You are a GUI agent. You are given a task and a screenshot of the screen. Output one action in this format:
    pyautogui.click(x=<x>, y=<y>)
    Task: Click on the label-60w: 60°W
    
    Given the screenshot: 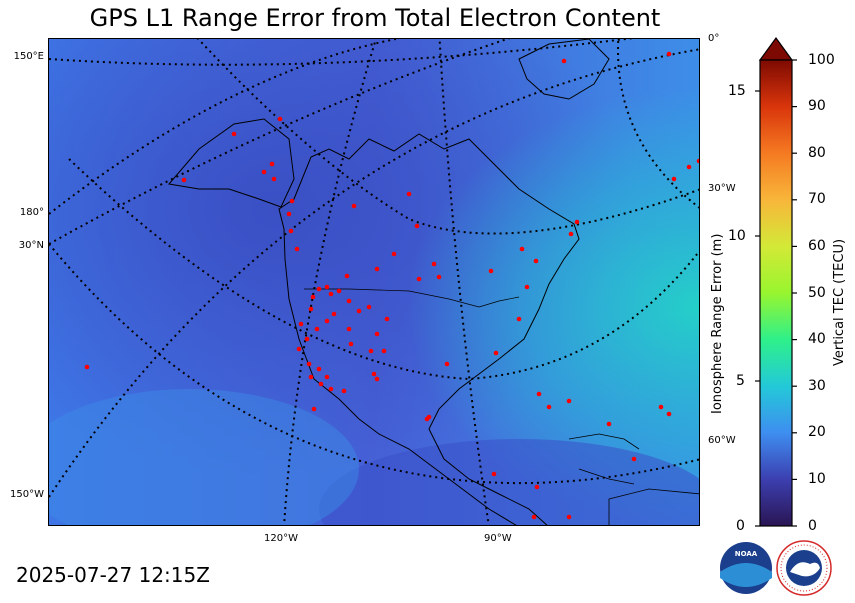 What is the action you would take?
    pyautogui.click(x=722, y=440)
    